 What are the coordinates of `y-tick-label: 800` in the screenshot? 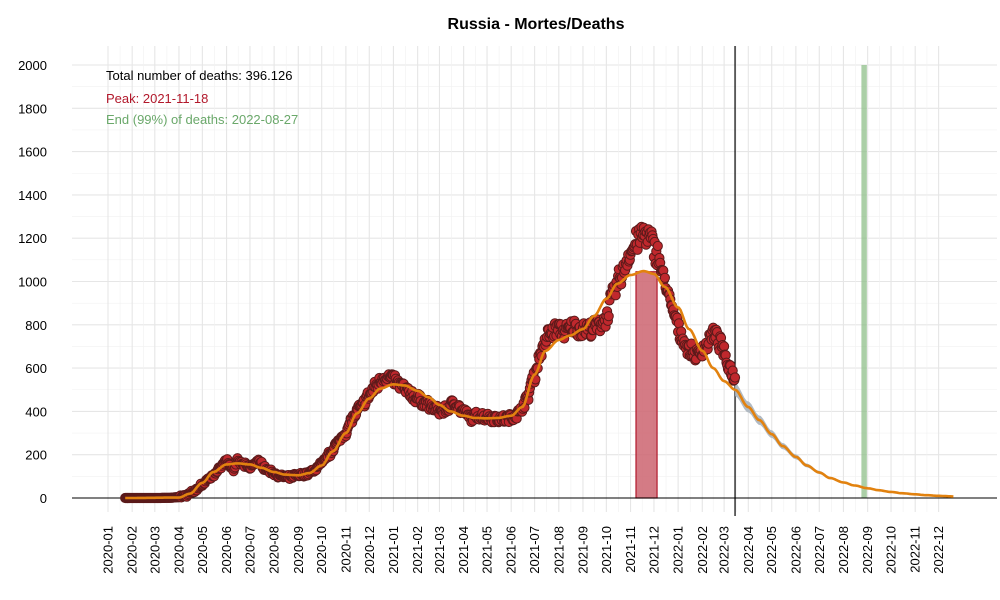 It's located at (36, 325).